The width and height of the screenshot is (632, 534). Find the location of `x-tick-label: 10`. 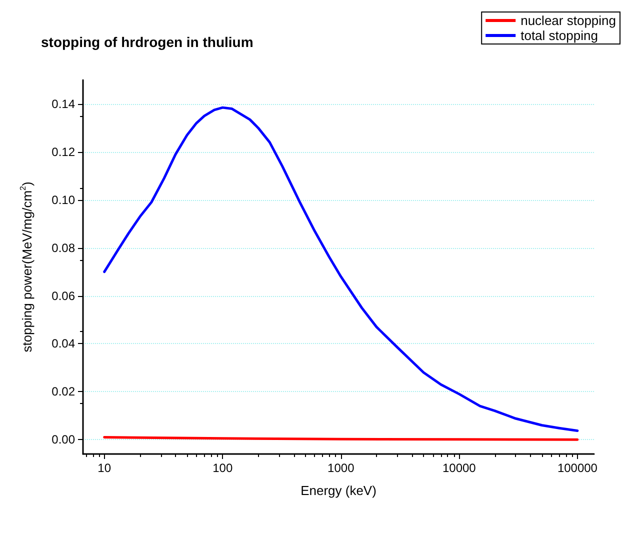

x-tick-label: 10 is located at coordinates (105, 468).